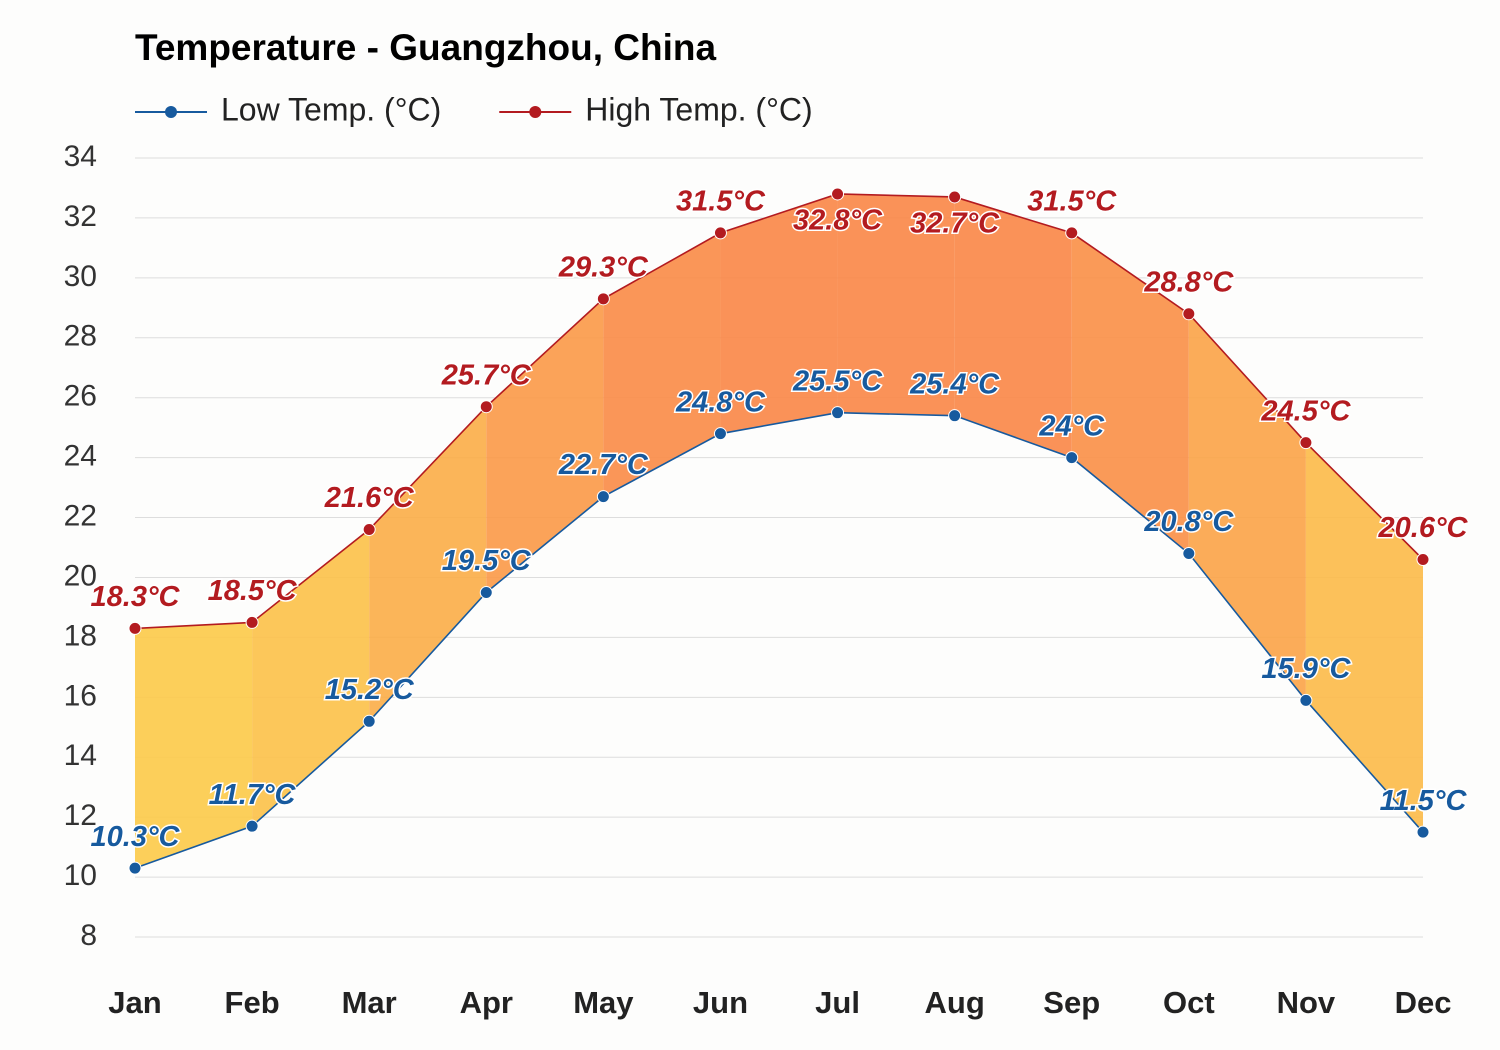 The image size is (1500, 1050). Describe the element at coordinates (486, 375) in the screenshot. I see `value-label: 25.7°C` at that location.